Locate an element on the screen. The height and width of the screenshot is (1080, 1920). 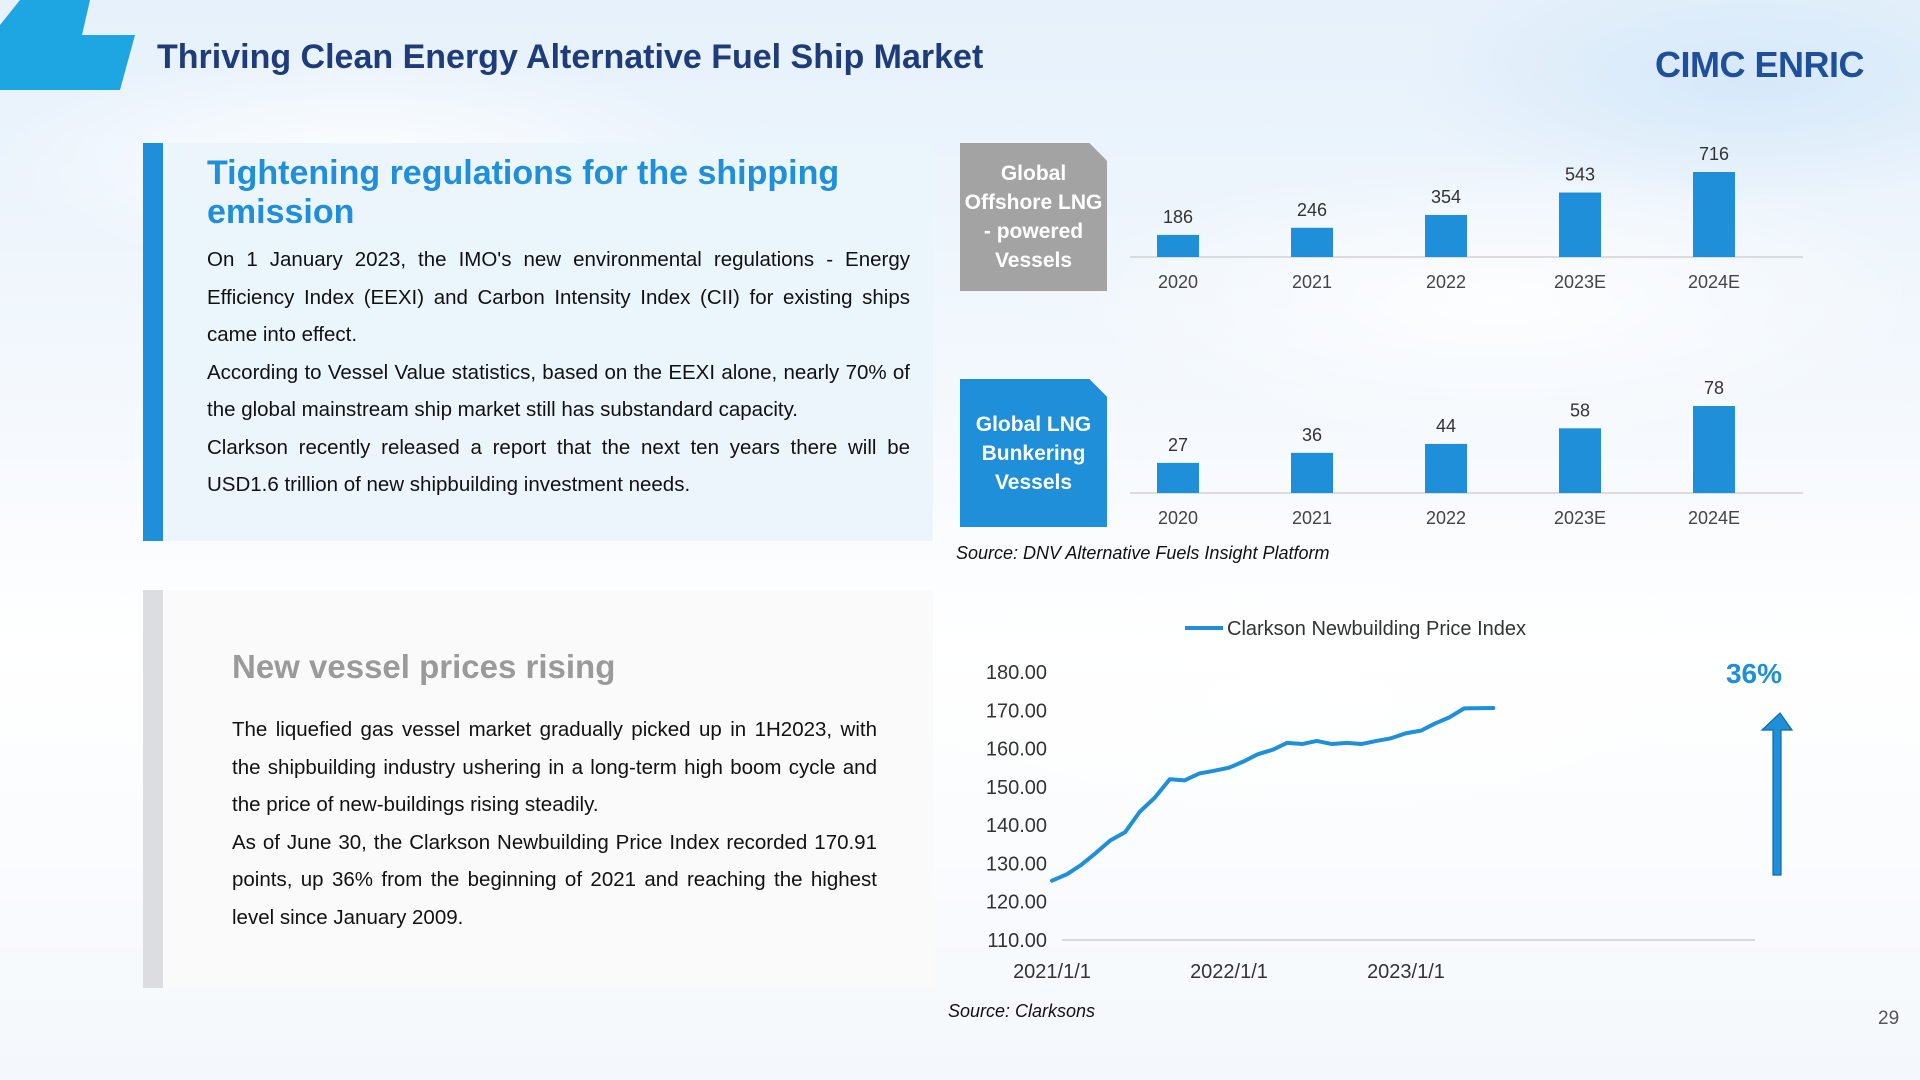
y-tick-label: 110.00 is located at coordinates (1017, 941).